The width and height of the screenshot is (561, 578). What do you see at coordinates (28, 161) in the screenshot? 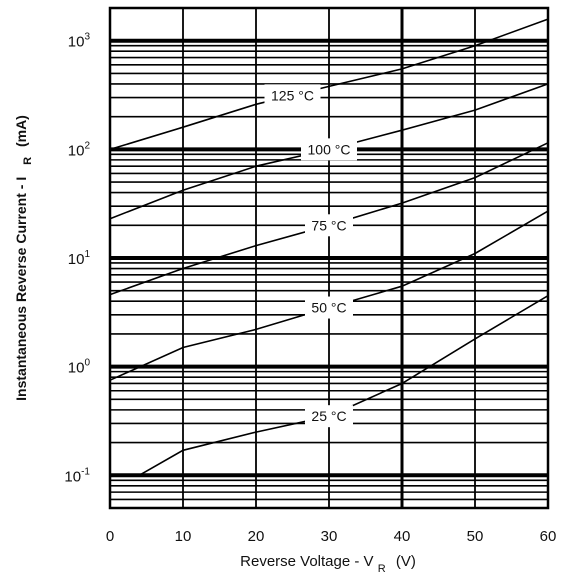
I see `y-axis-subscript: R` at bounding box center [28, 161].